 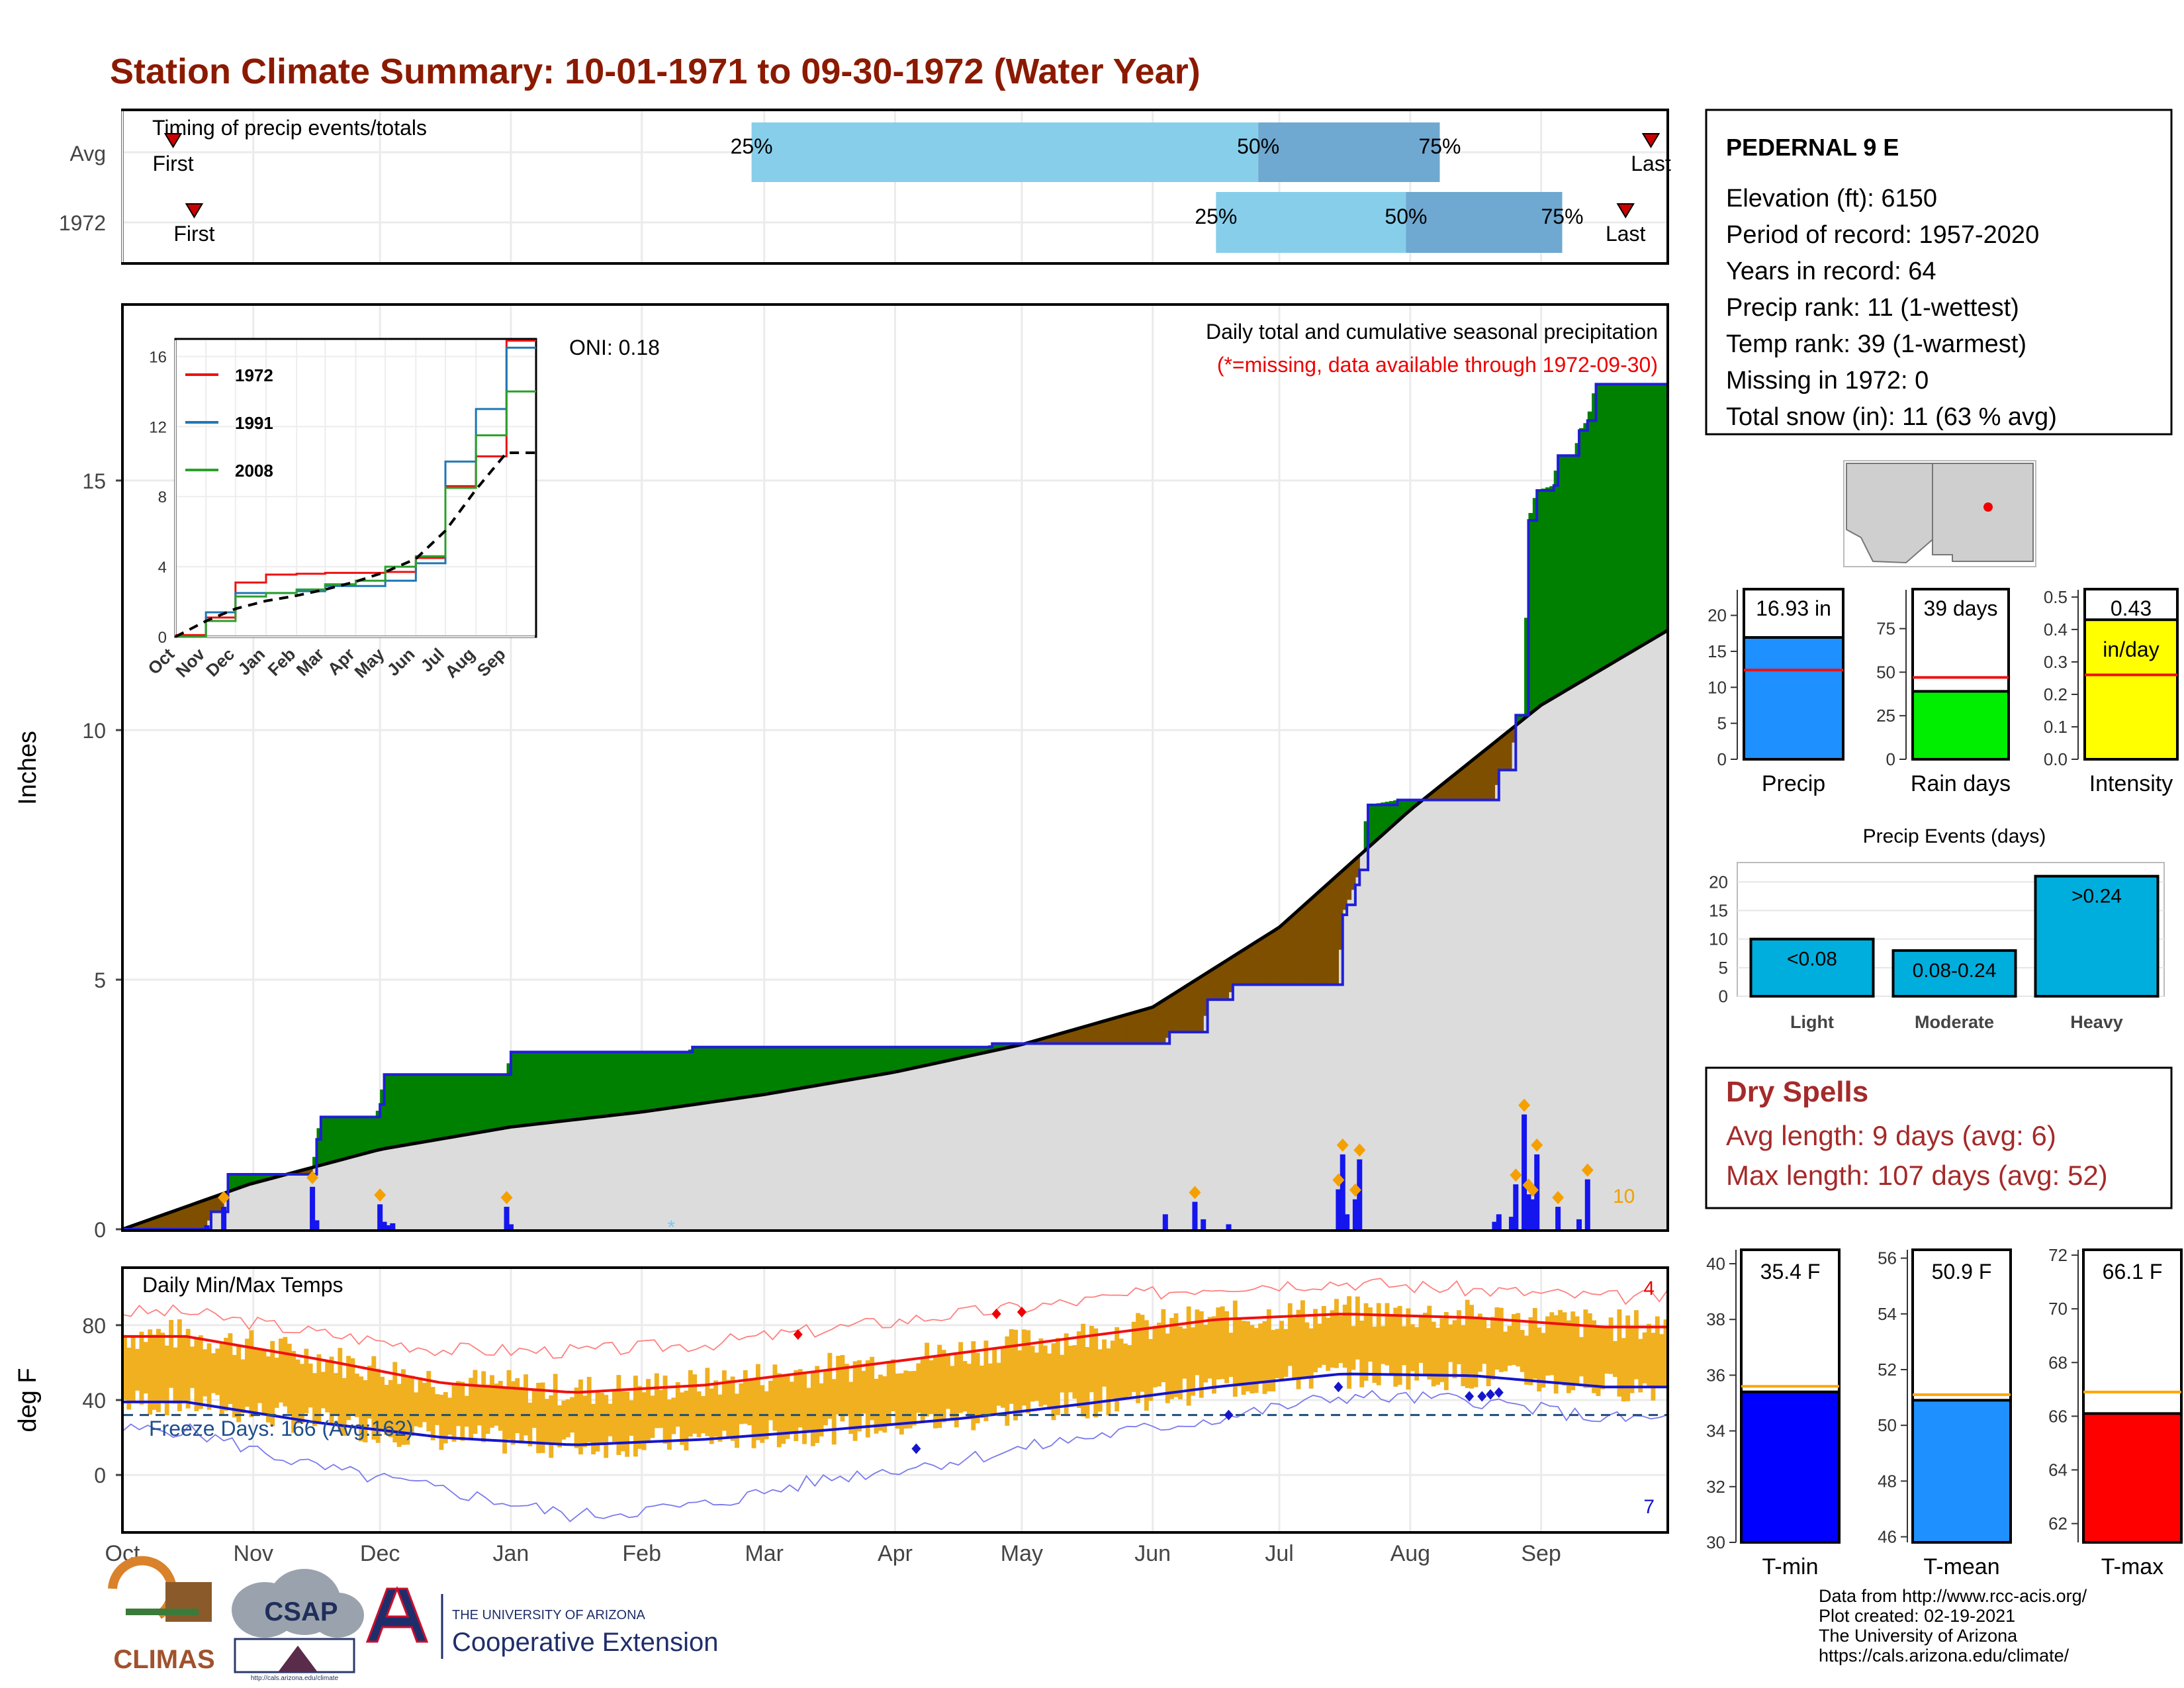 I want to click on dry-spells-max: Max length: 107 days (avg: 52), so click(x=1917, y=1175).